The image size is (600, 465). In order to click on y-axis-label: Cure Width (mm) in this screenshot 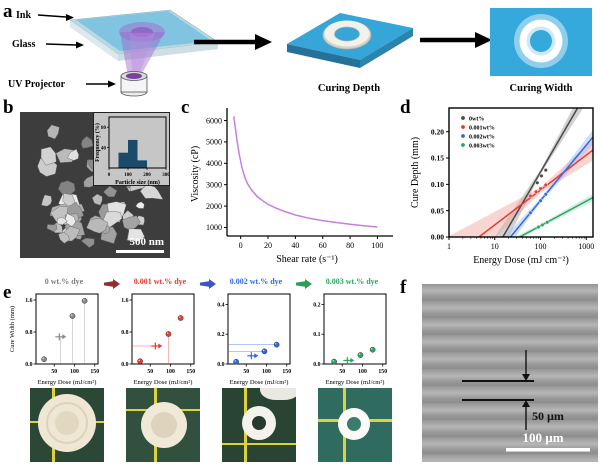, I will do `click(12, 329)`.